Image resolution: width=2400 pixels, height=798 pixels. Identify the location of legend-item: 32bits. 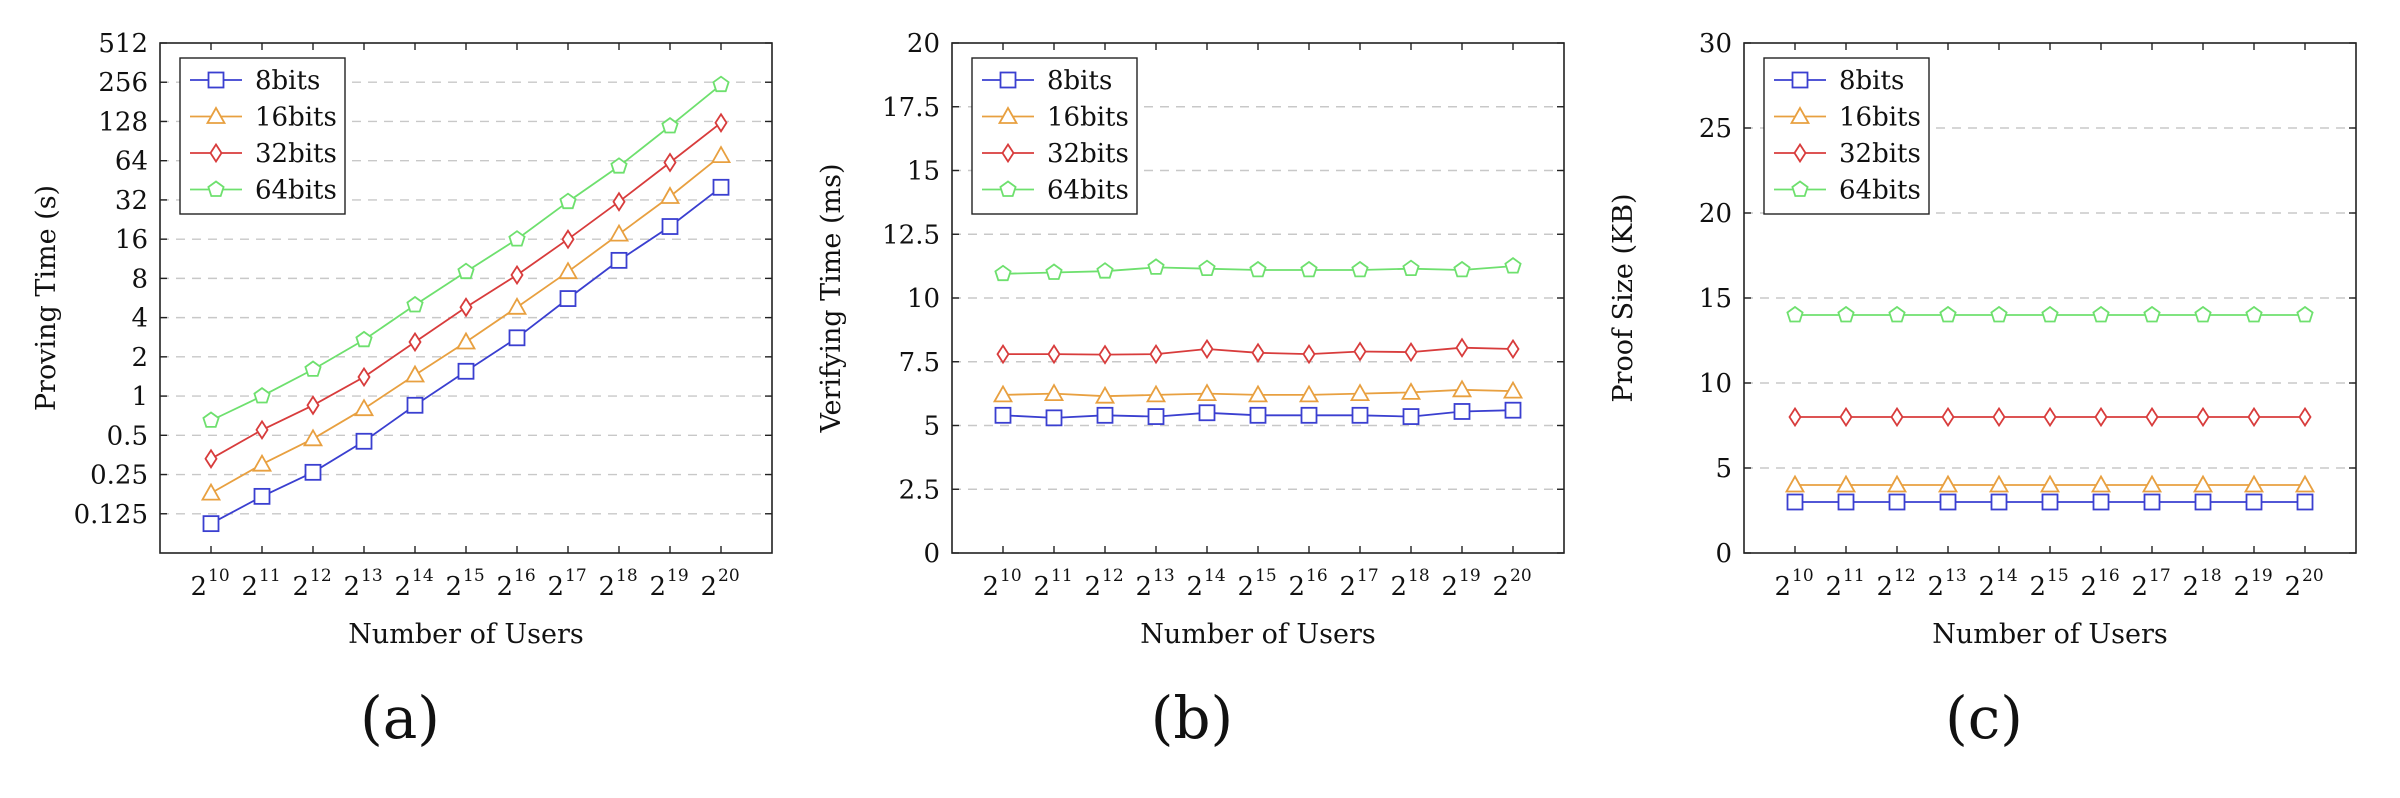
(1055, 154).